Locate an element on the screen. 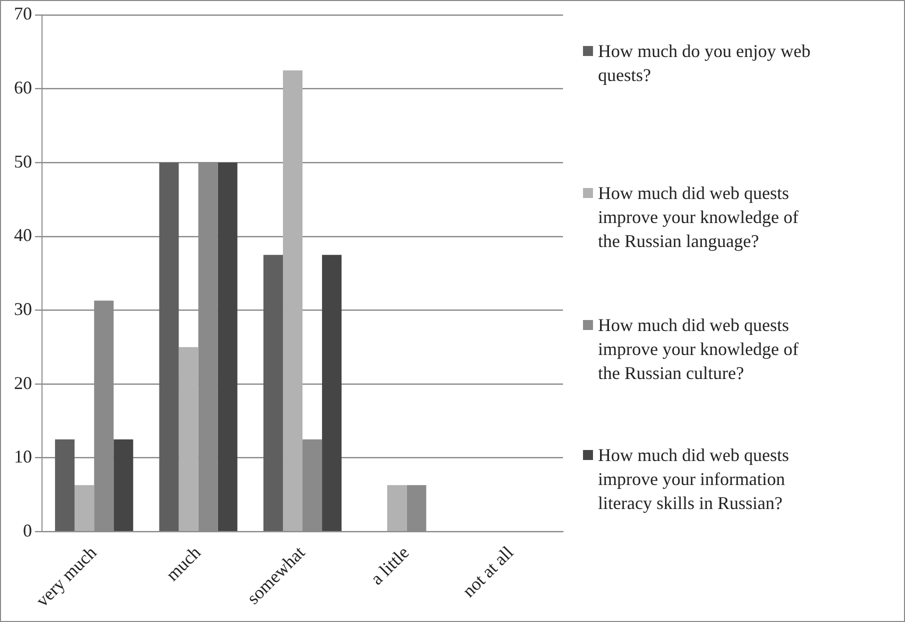 The image size is (905, 622). y-tick-label: 50 is located at coordinates (23, 161).